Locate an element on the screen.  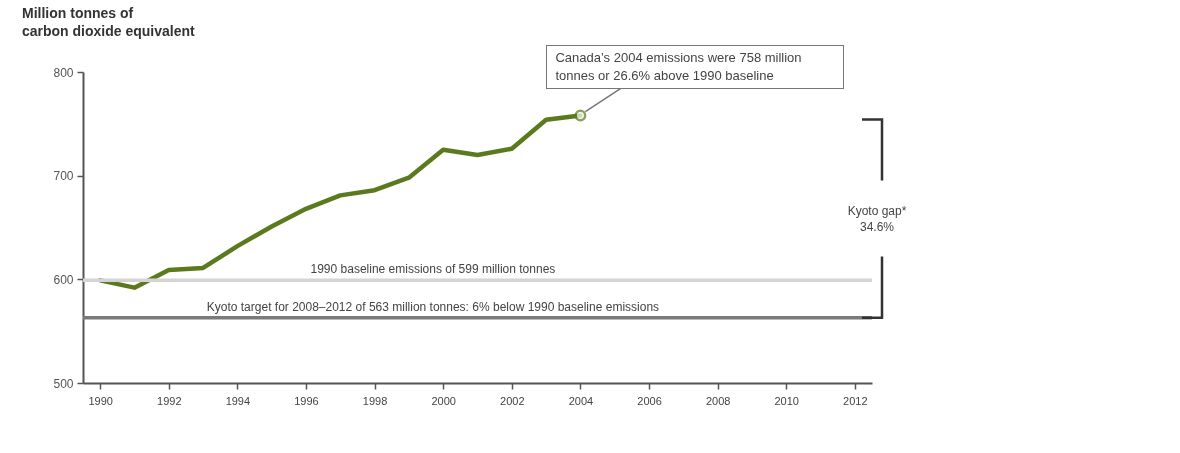
x-tick-label: 1992 is located at coordinates (169, 400).